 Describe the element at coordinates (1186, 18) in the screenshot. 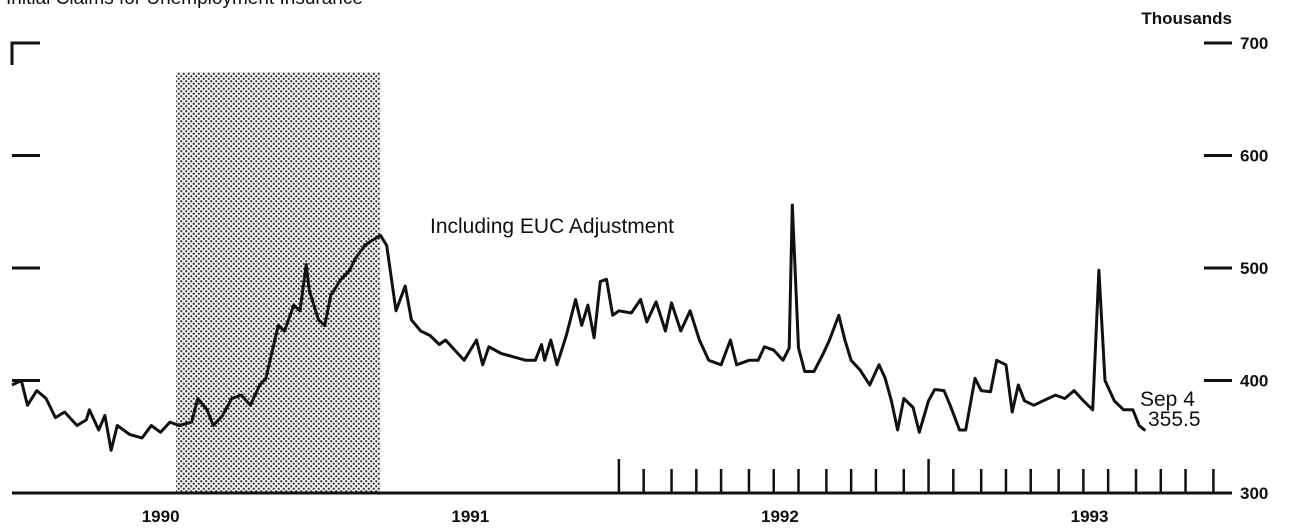

I see `y-axis-label: Thousands` at that location.